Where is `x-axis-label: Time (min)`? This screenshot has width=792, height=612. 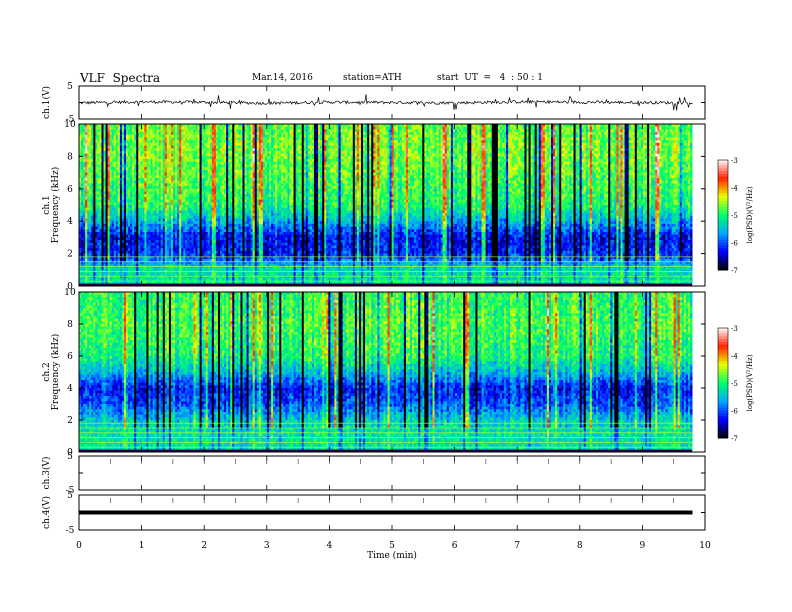 x-axis-label: Time (min) is located at coordinates (392, 555).